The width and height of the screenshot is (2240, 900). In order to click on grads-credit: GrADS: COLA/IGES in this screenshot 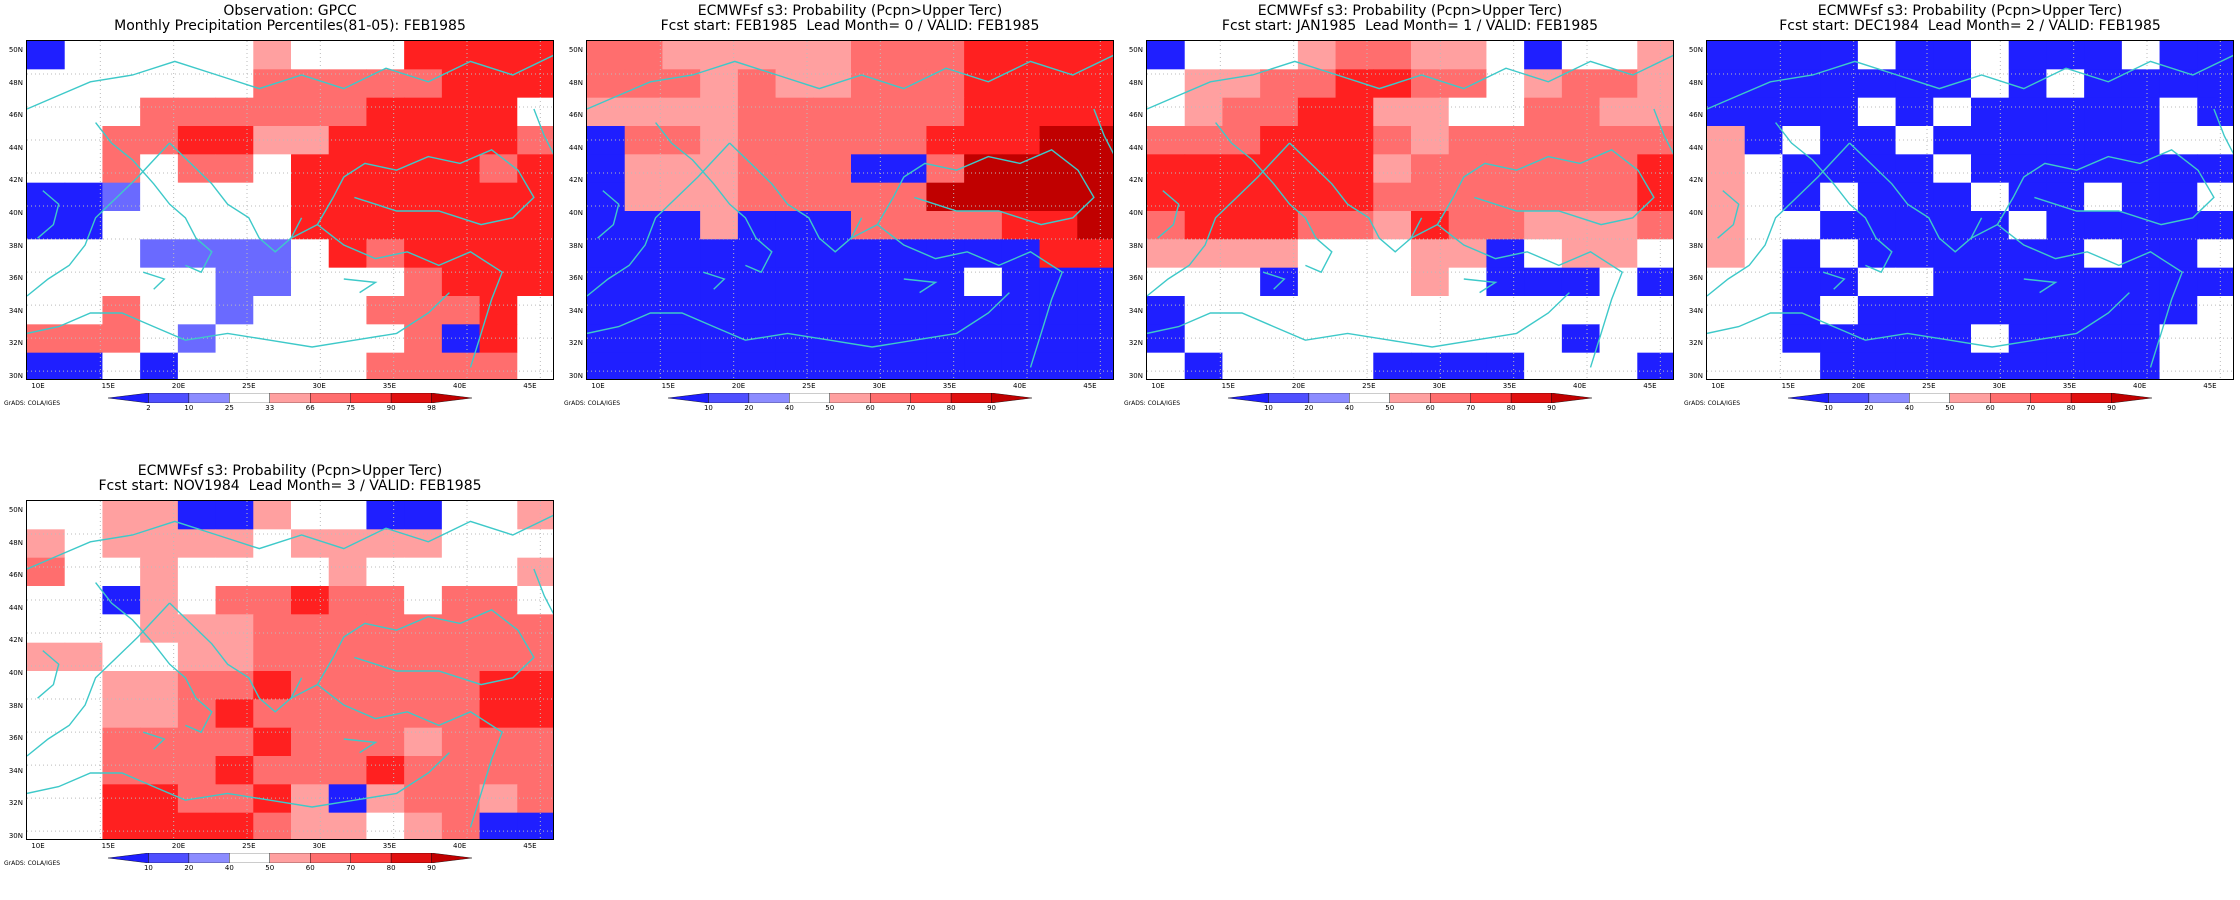, I will do `click(1152, 403)`.